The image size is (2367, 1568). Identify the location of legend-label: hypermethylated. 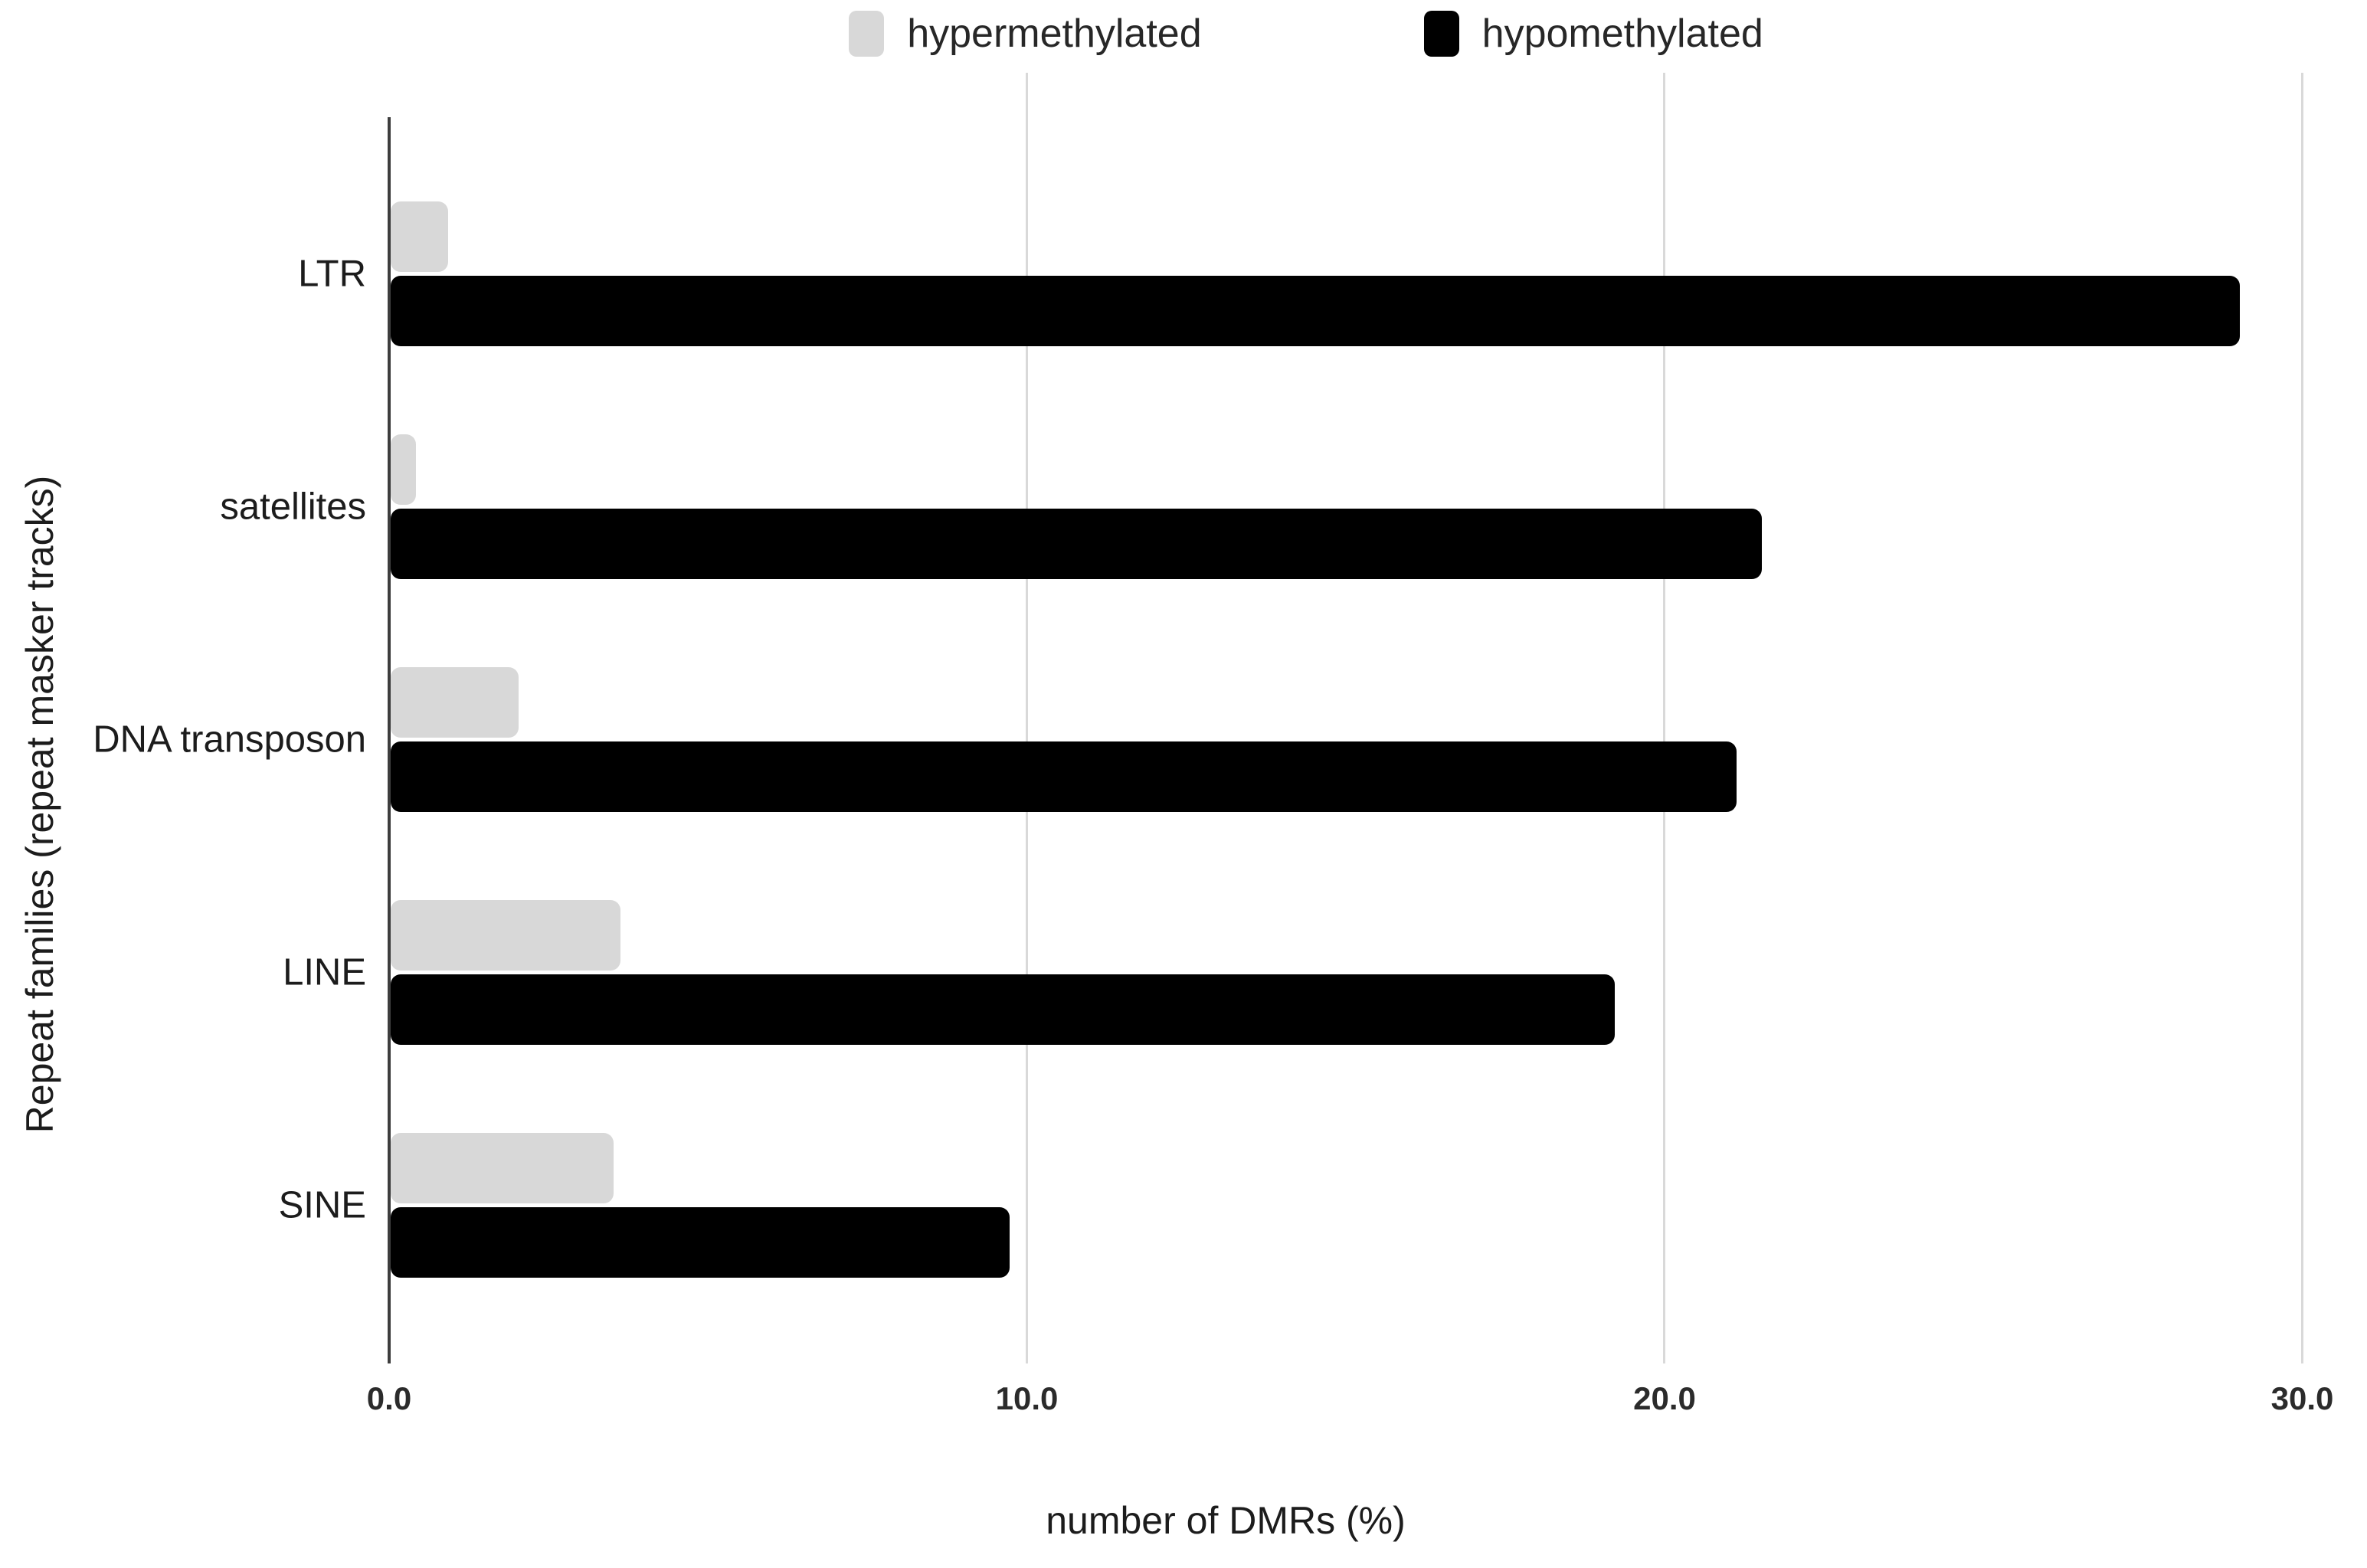
(1054, 33).